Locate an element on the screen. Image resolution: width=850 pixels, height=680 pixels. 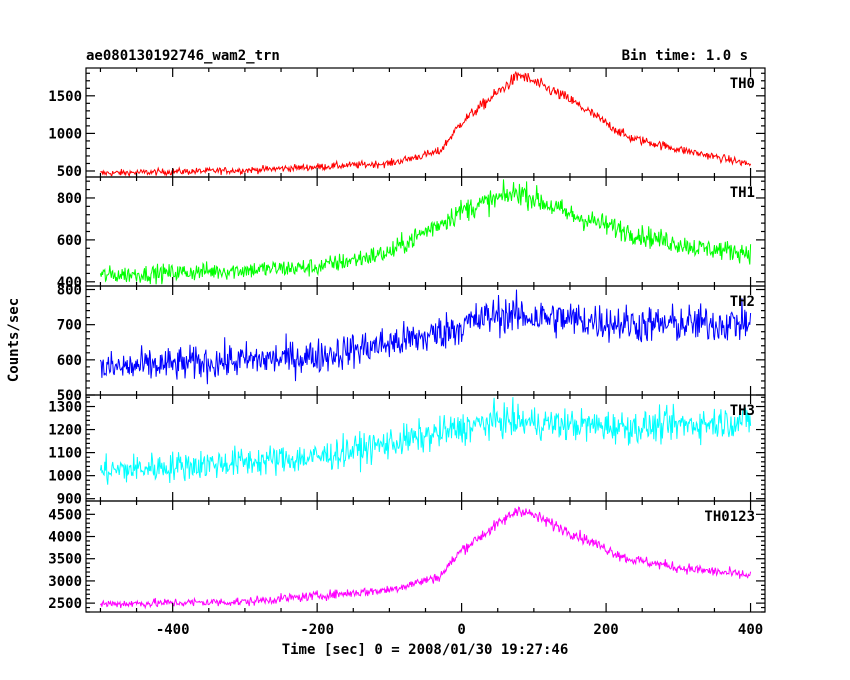
y-tick-label: 1100 is located at coordinates (65, 454).